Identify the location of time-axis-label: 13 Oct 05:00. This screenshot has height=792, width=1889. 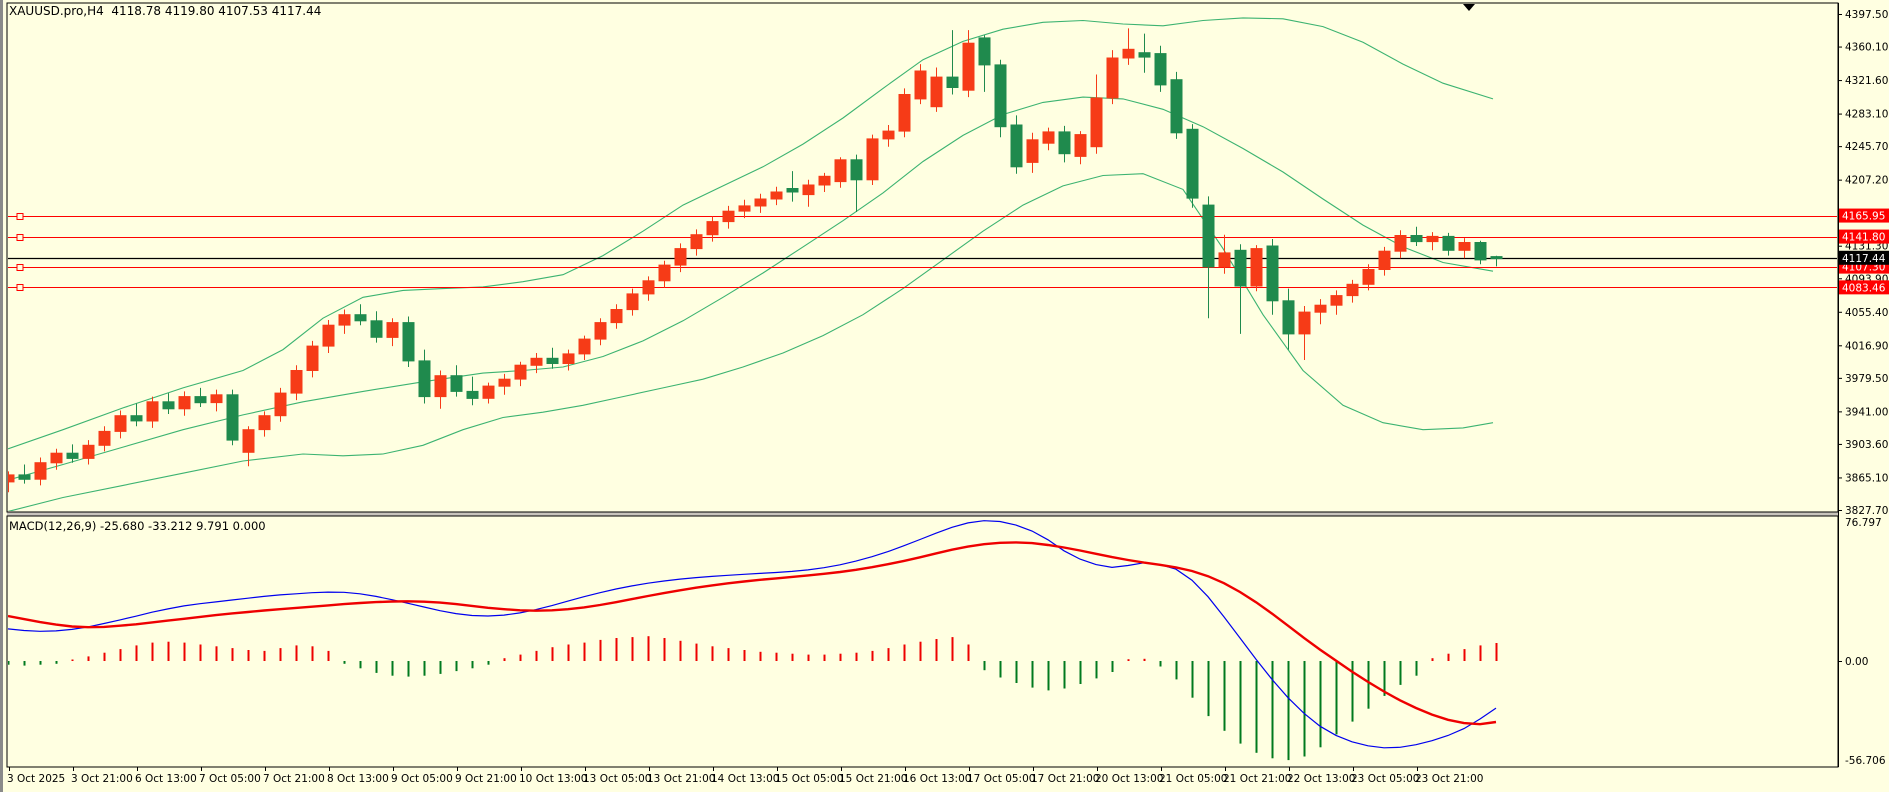
(617, 779).